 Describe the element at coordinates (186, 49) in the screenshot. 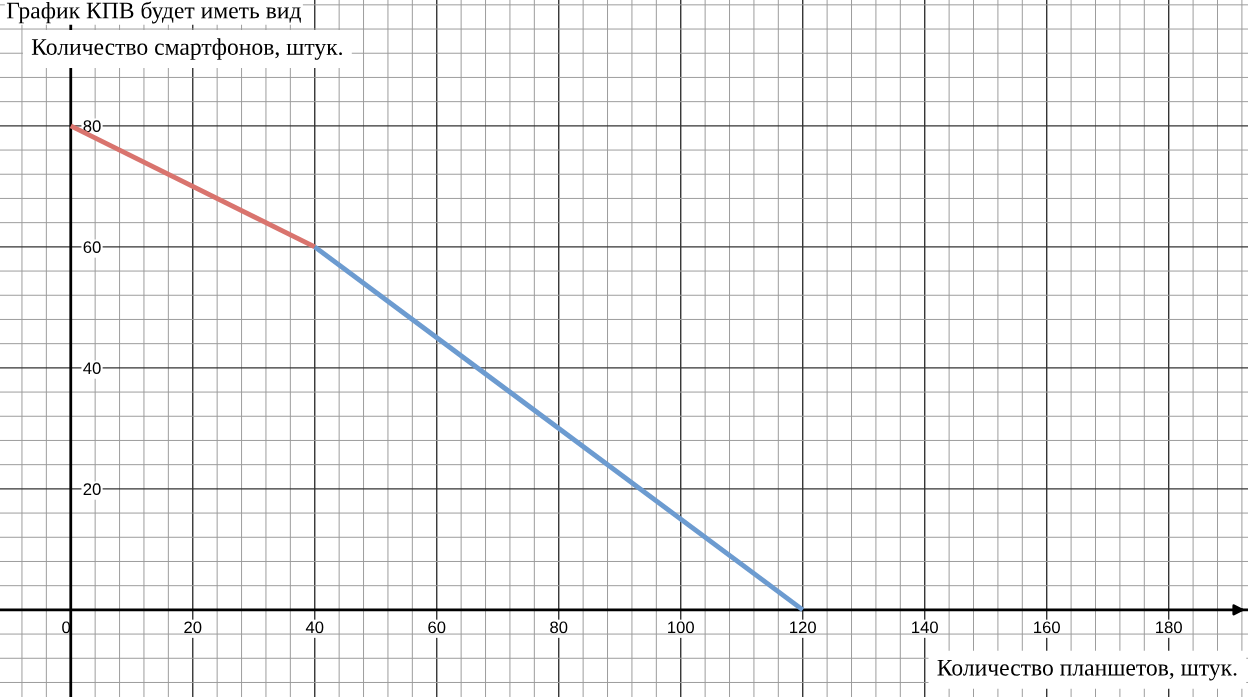

I see `y-axis-title: Количество смартфонов, штук.` at that location.